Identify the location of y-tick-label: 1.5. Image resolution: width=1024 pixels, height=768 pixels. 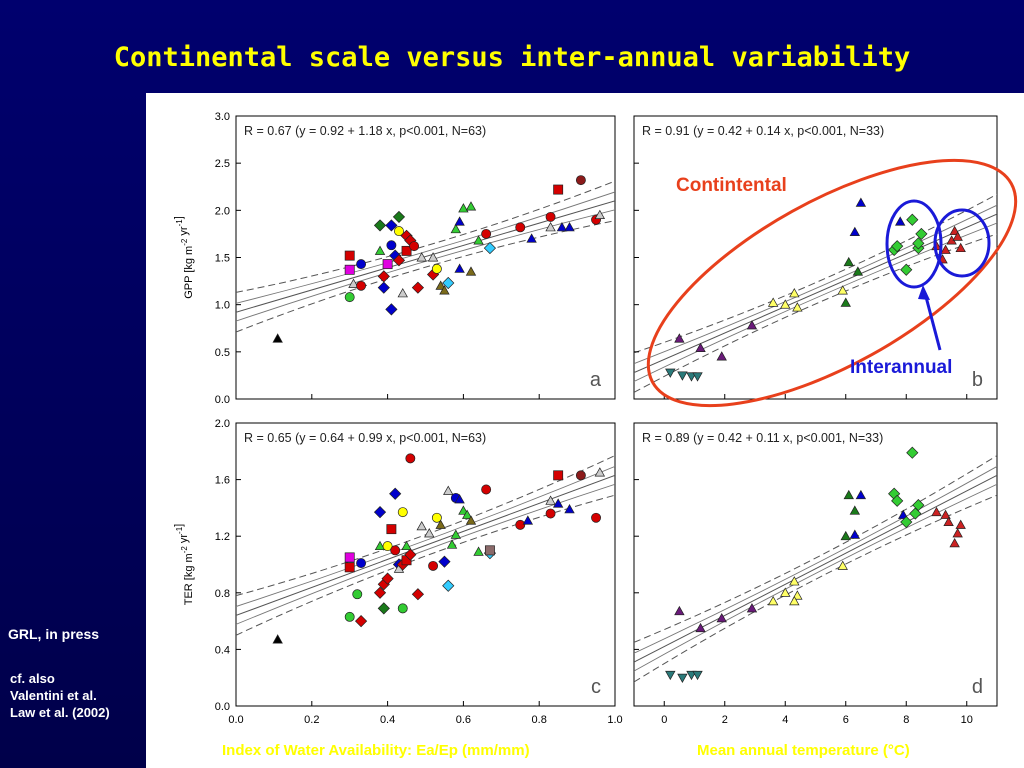
(222, 259).